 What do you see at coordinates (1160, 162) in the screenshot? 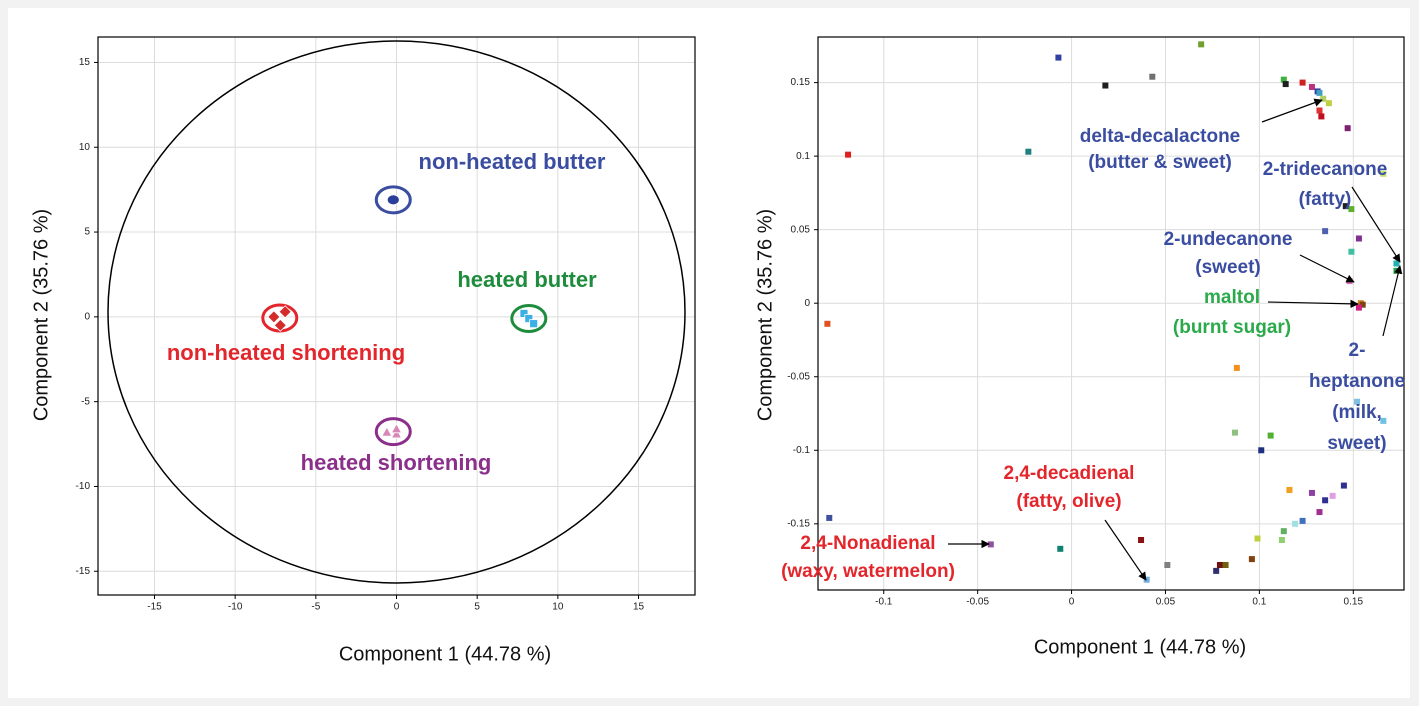
I see `annotation: (butter & sweet)` at bounding box center [1160, 162].